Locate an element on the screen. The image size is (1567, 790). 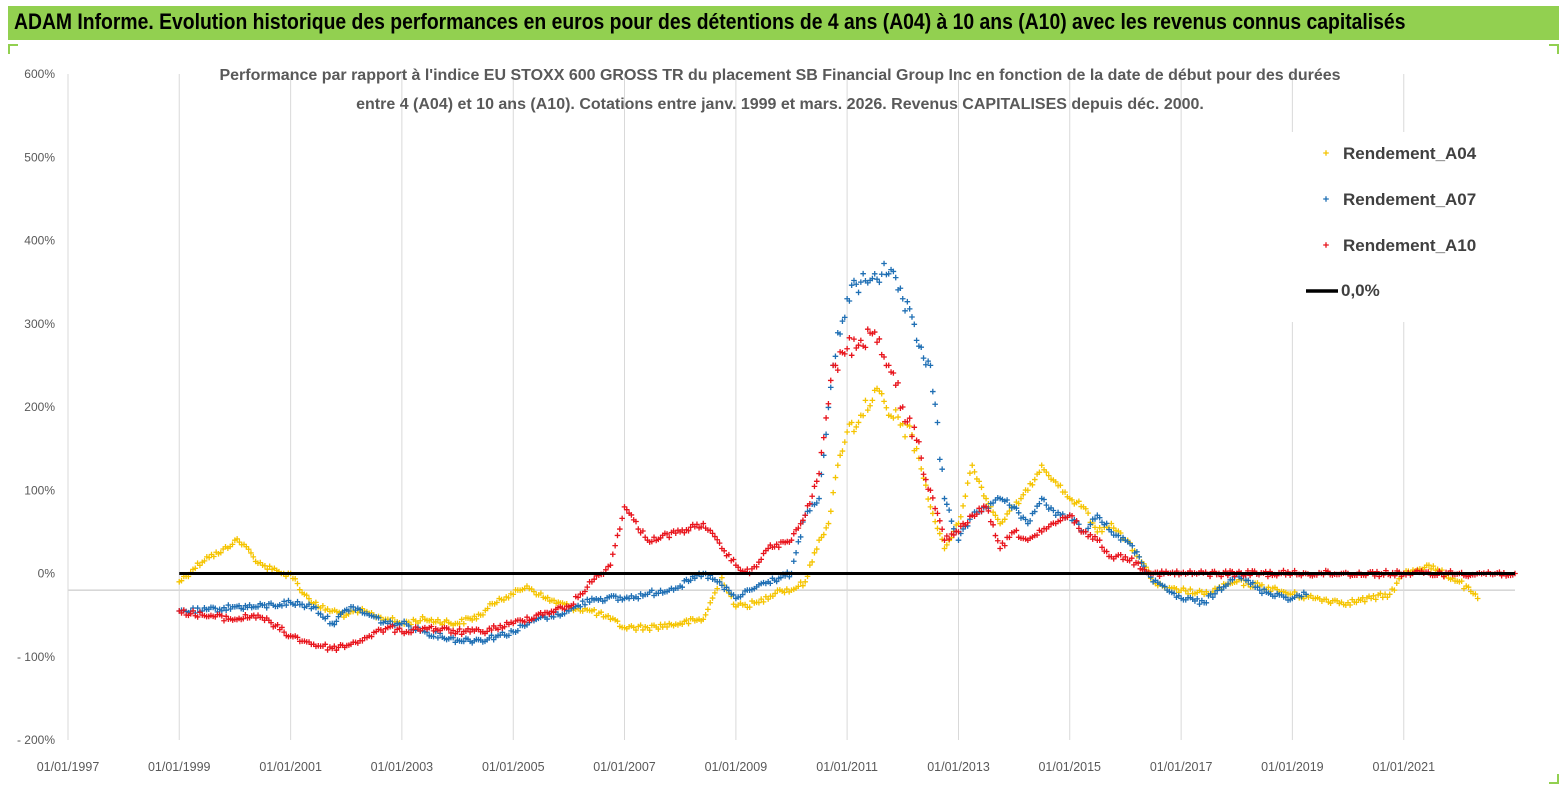
y-tick-label: 500% is located at coordinates (39, 157).